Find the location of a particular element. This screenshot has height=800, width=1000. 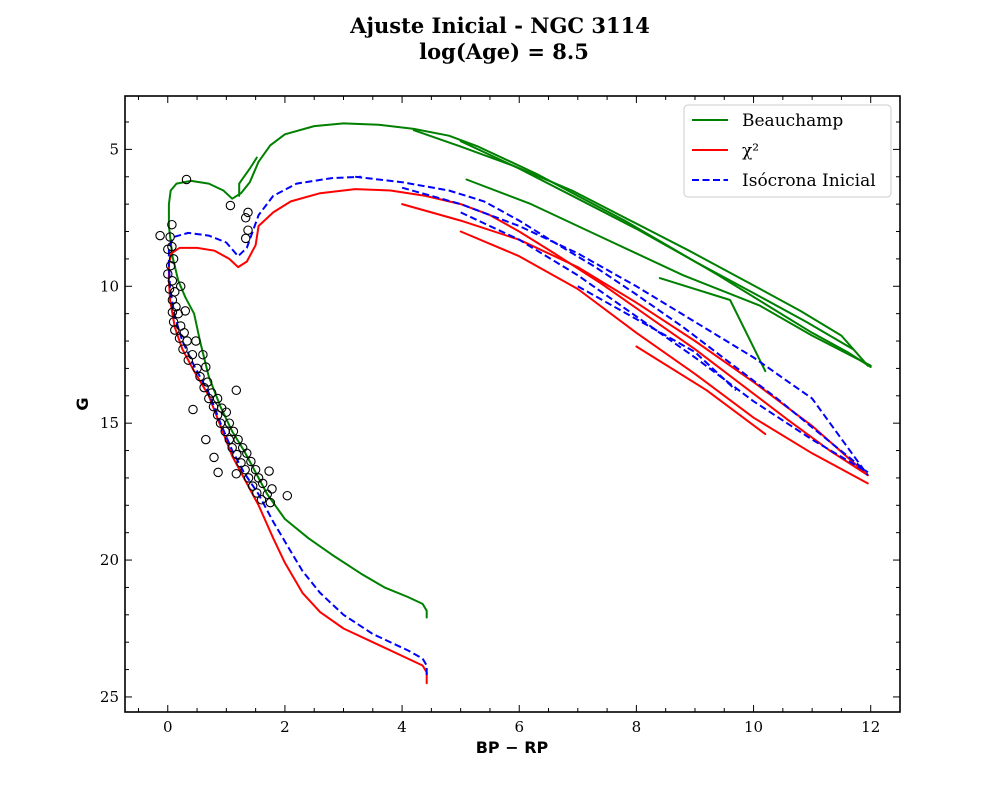

y-axis-label: G is located at coordinates (82, 403).